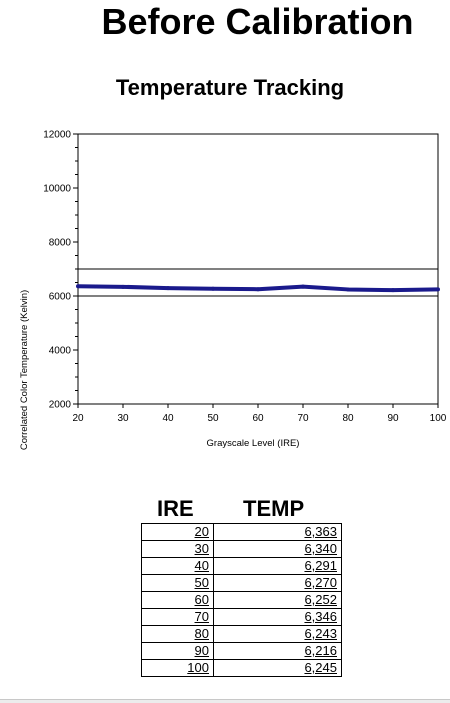 Image resolution: width=450 pixels, height=703 pixels. What do you see at coordinates (303, 418) in the screenshot?
I see `x-tick-label: 70` at bounding box center [303, 418].